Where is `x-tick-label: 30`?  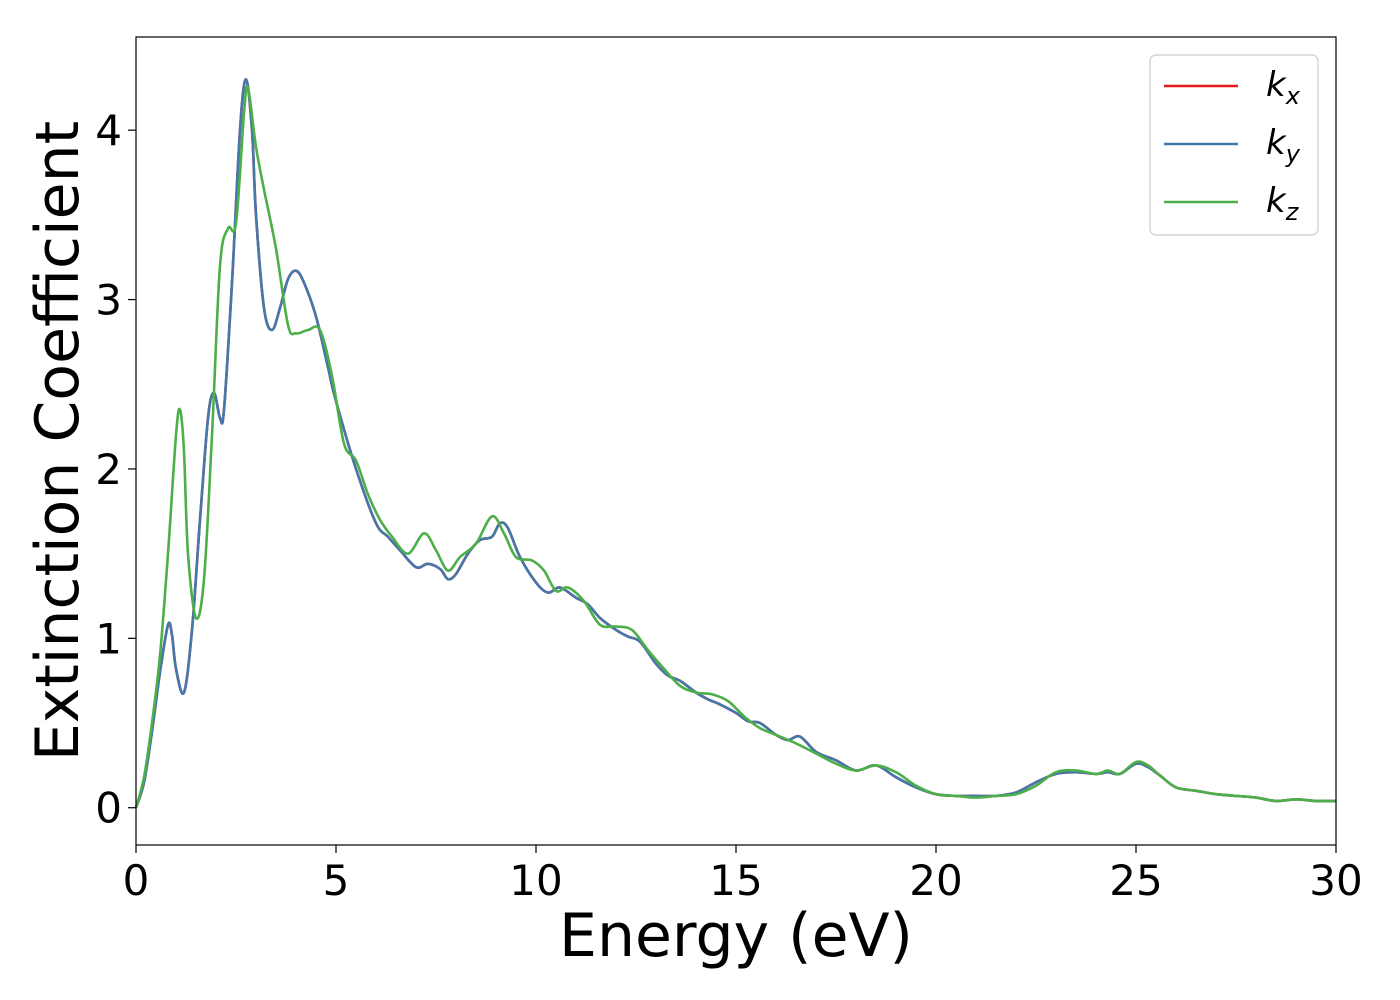 x-tick-label: 30 is located at coordinates (1335, 880).